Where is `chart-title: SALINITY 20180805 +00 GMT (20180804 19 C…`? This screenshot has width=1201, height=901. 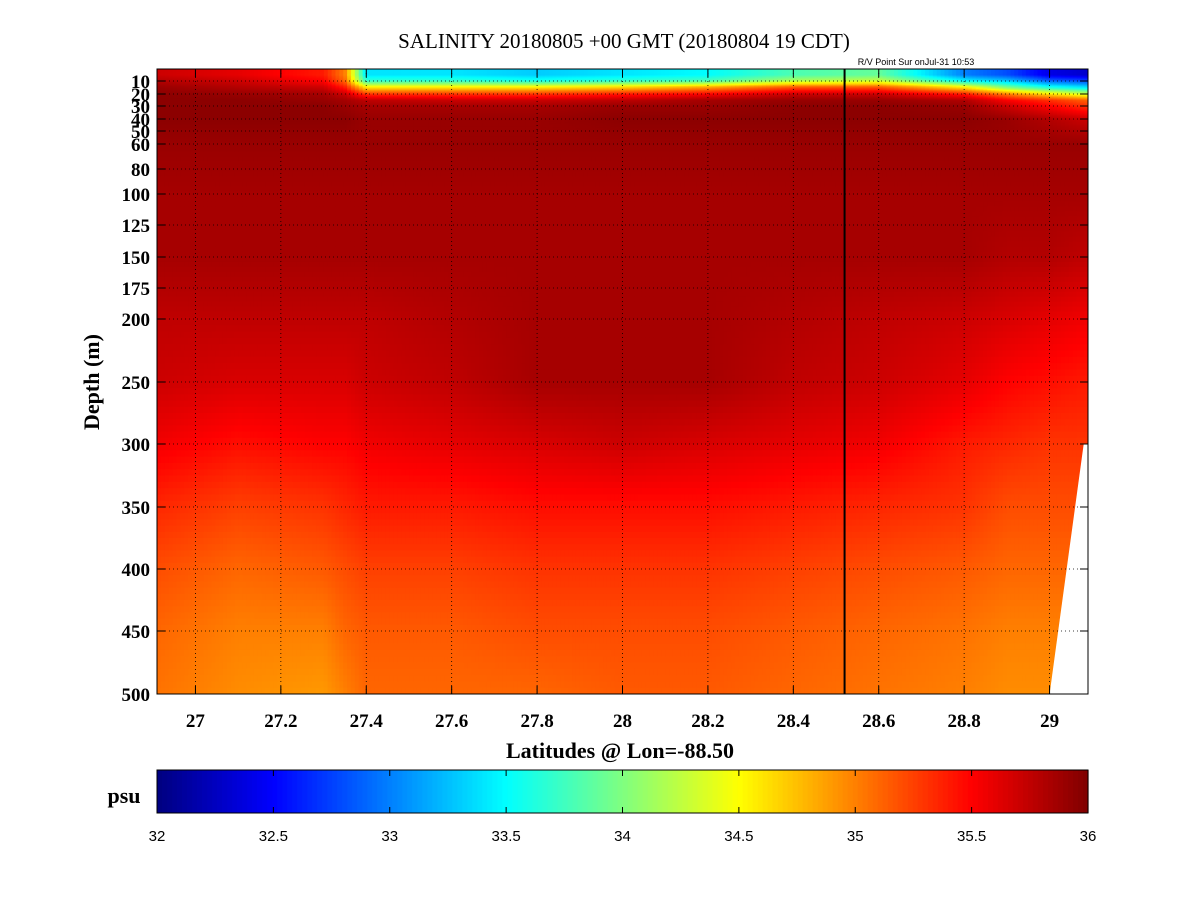
chart-title: SALINITY 20180805 +00 GMT (20180804 19 C… is located at coordinates (624, 41).